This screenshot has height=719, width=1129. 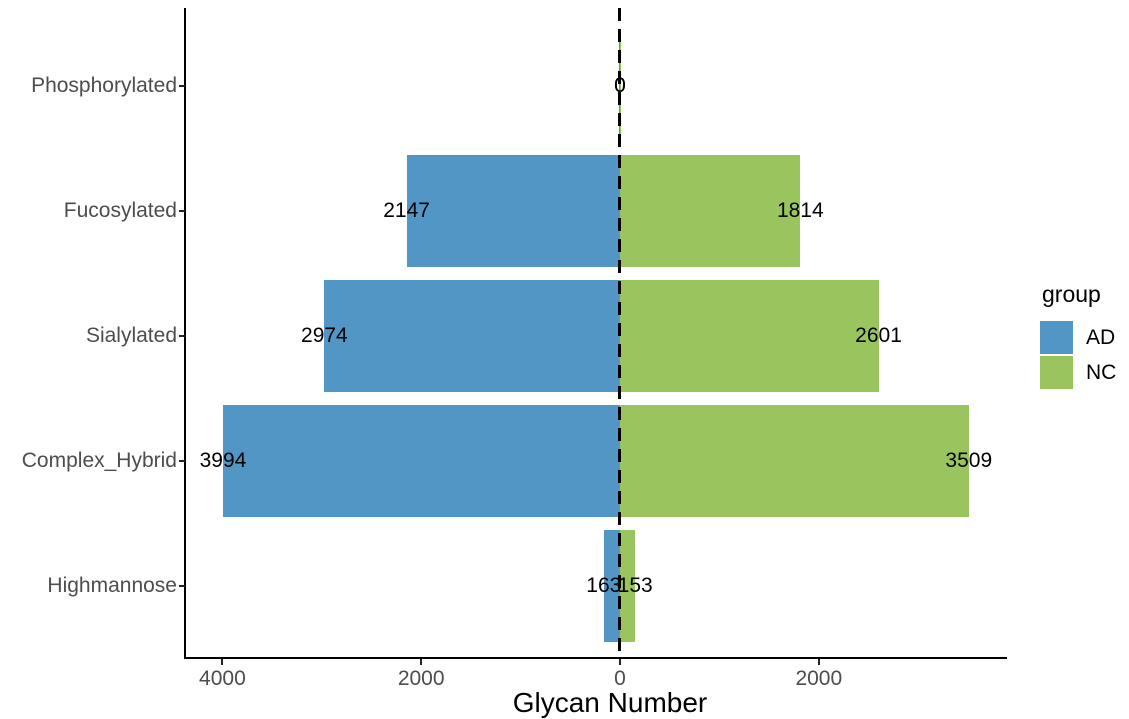 What do you see at coordinates (1071, 294) in the screenshot?
I see `legend-title: group` at bounding box center [1071, 294].